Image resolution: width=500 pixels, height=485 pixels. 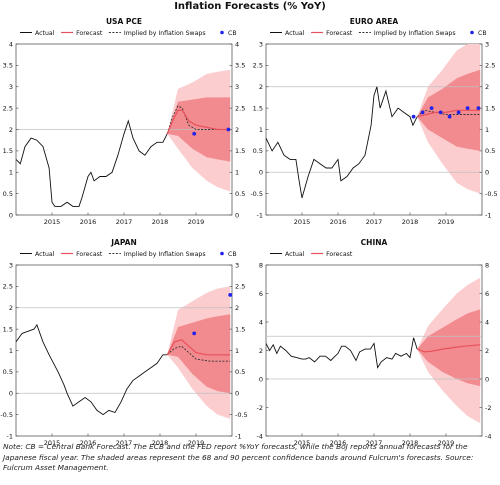 What do you see at coordinates (488, 436) in the screenshot?
I see `y-tick-label-right: -4` at bounding box center [488, 436].